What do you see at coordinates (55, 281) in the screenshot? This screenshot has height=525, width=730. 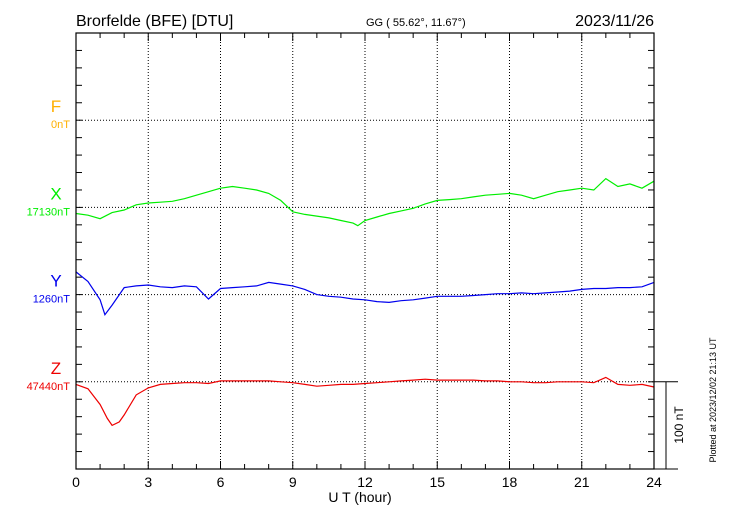 I see `series-name-y: Y` at bounding box center [55, 281].